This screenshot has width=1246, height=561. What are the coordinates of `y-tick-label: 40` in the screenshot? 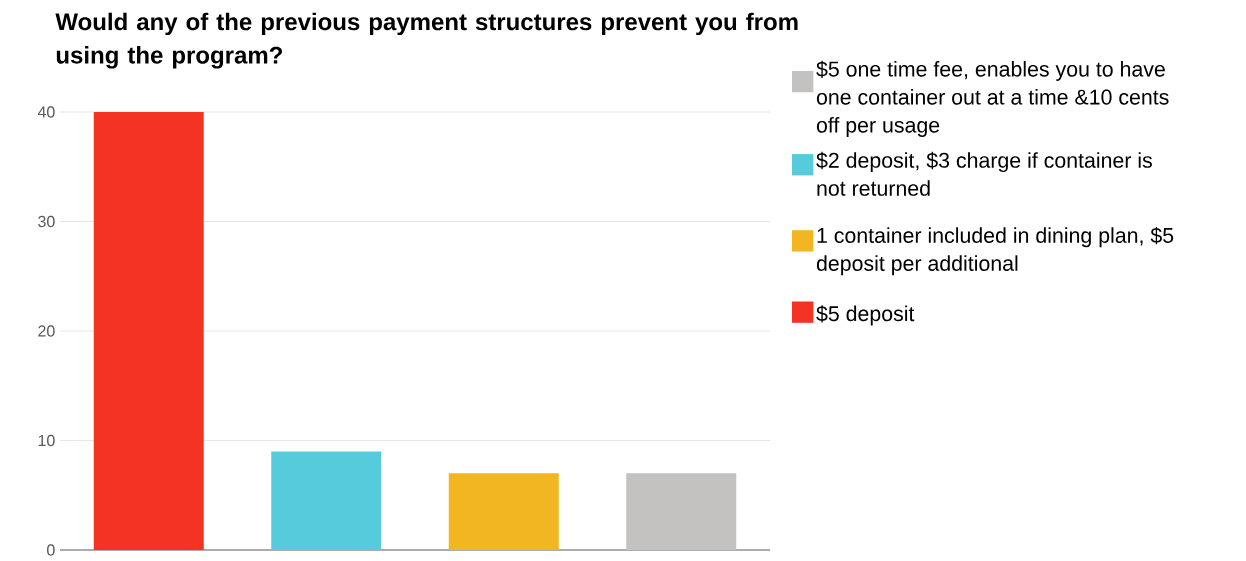 It's located at (46, 112).